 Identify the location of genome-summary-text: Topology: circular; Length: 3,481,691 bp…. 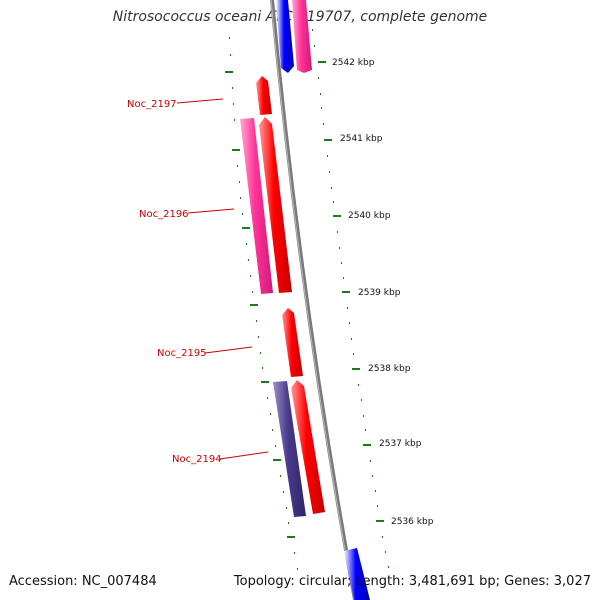
(412, 581).